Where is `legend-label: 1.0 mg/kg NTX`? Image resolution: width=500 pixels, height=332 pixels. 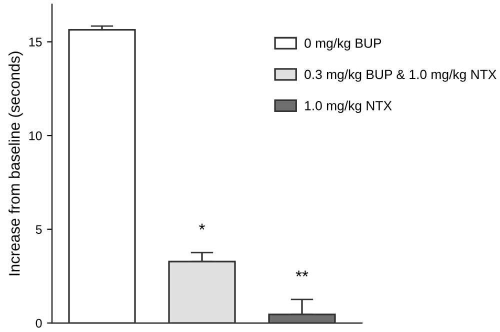 legend-label: 1.0 mg/kg NTX is located at coordinates (348, 106).